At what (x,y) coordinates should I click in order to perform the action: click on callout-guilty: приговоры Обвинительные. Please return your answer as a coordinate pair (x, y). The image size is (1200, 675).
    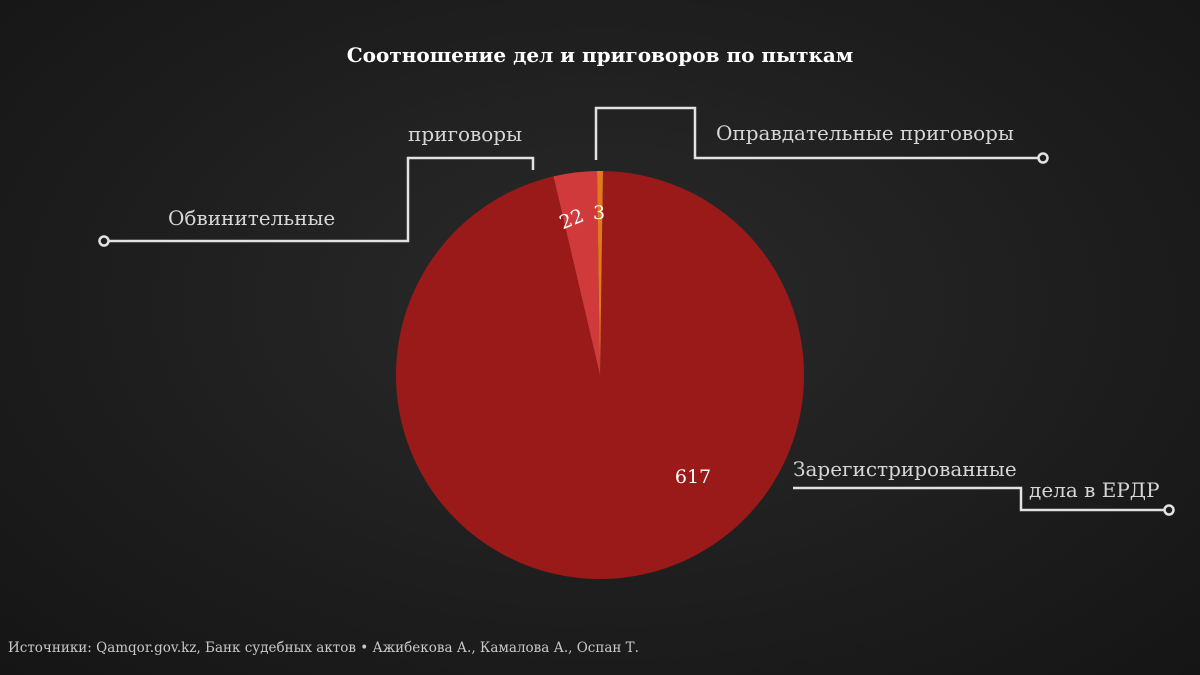
    Looking at the image, I should click on (316, 184).